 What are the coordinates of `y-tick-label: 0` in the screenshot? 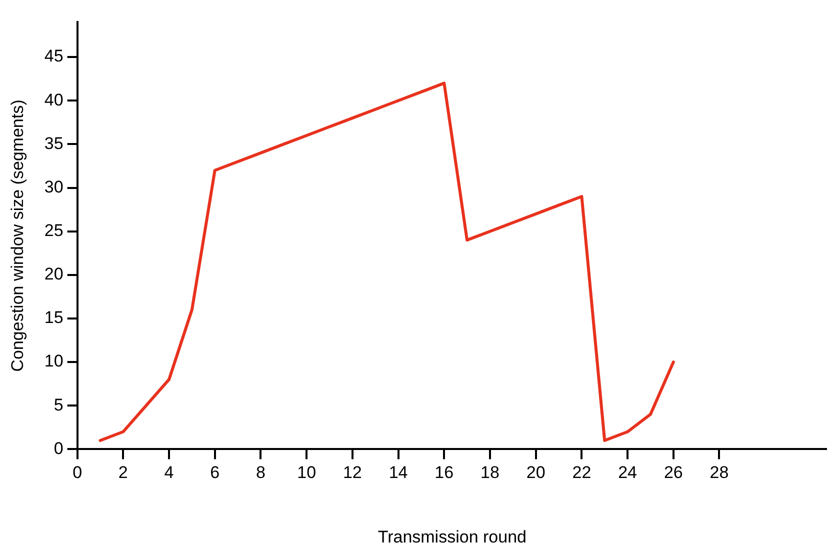 It's located at (59, 448).